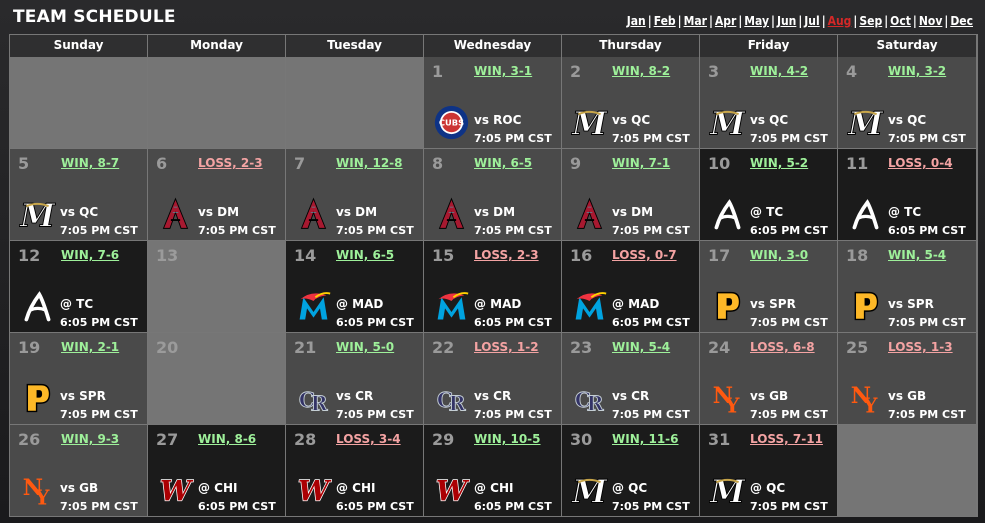  What do you see at coordinates (779, 255) in the screenshot?
I see `game-result-link: WIN, 3-0` at bounding box center [779, 255].